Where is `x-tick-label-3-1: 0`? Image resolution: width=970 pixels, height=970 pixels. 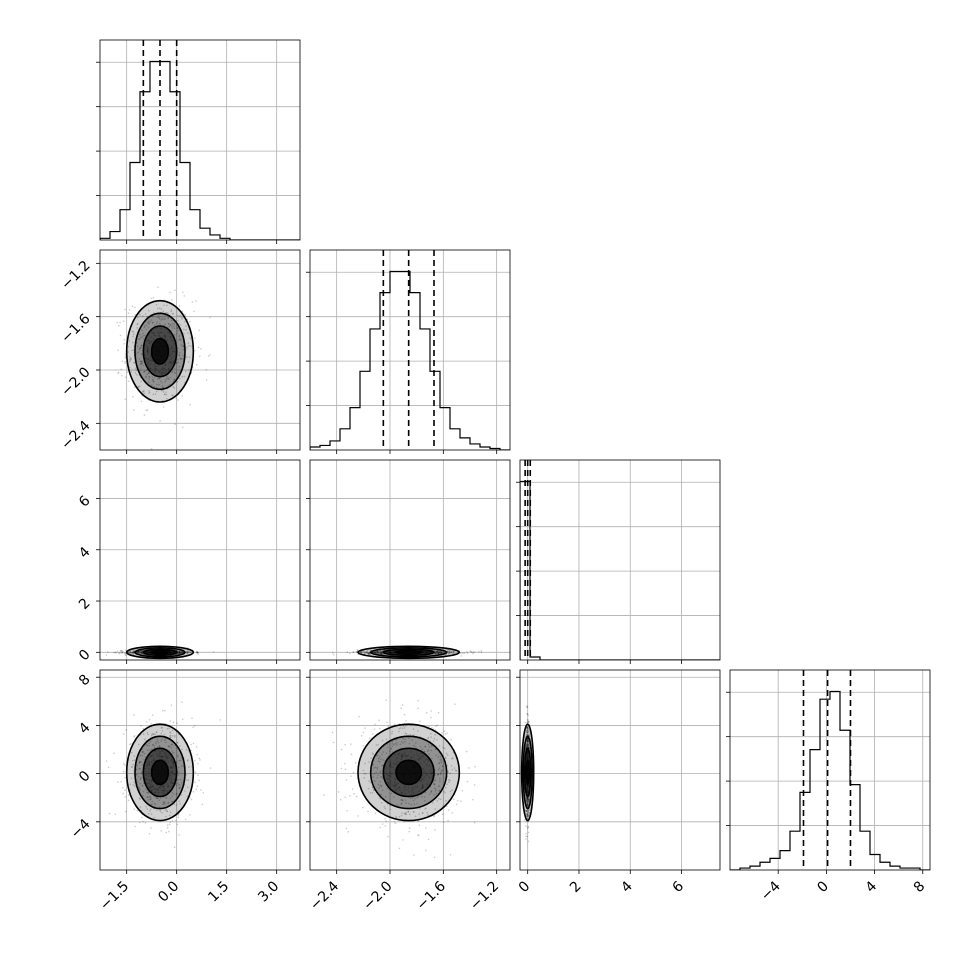 x-tick-label-3-1: 0 is located at coordinates (823, 887).